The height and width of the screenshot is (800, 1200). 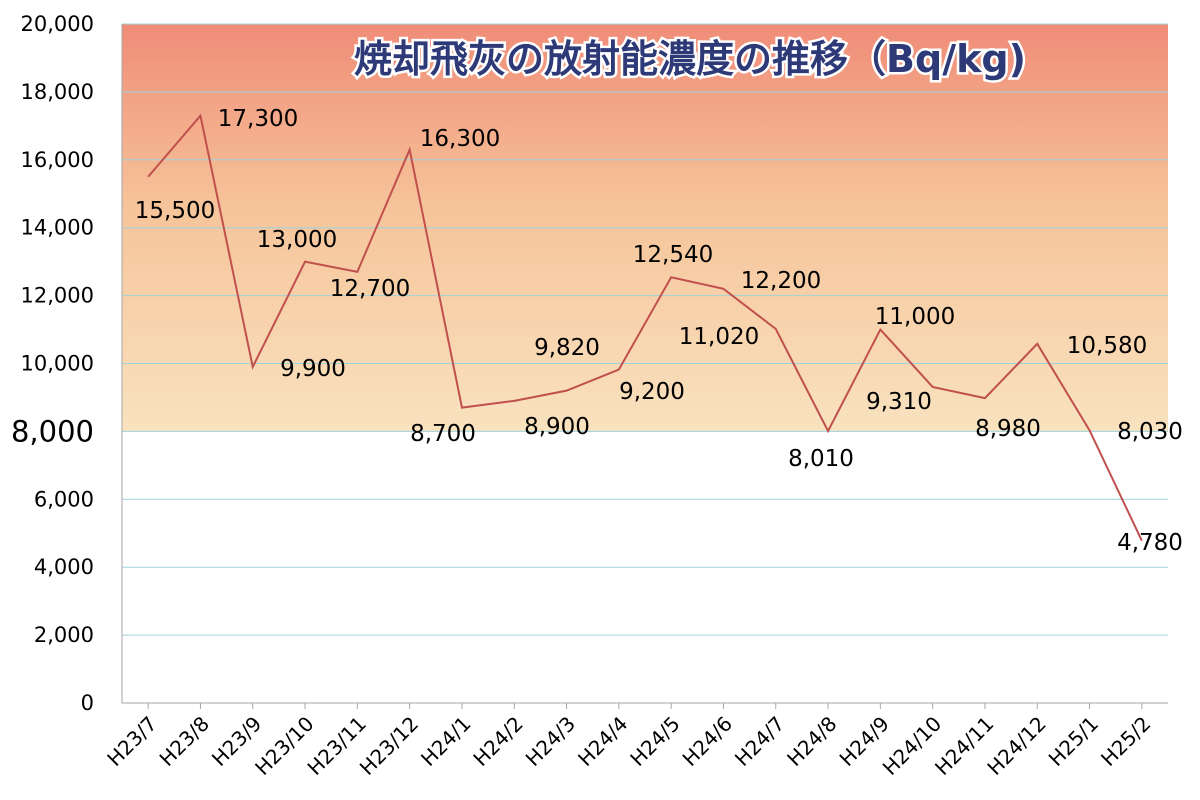 I want to click on data-label: 17,300, so click(x=258, y=119).